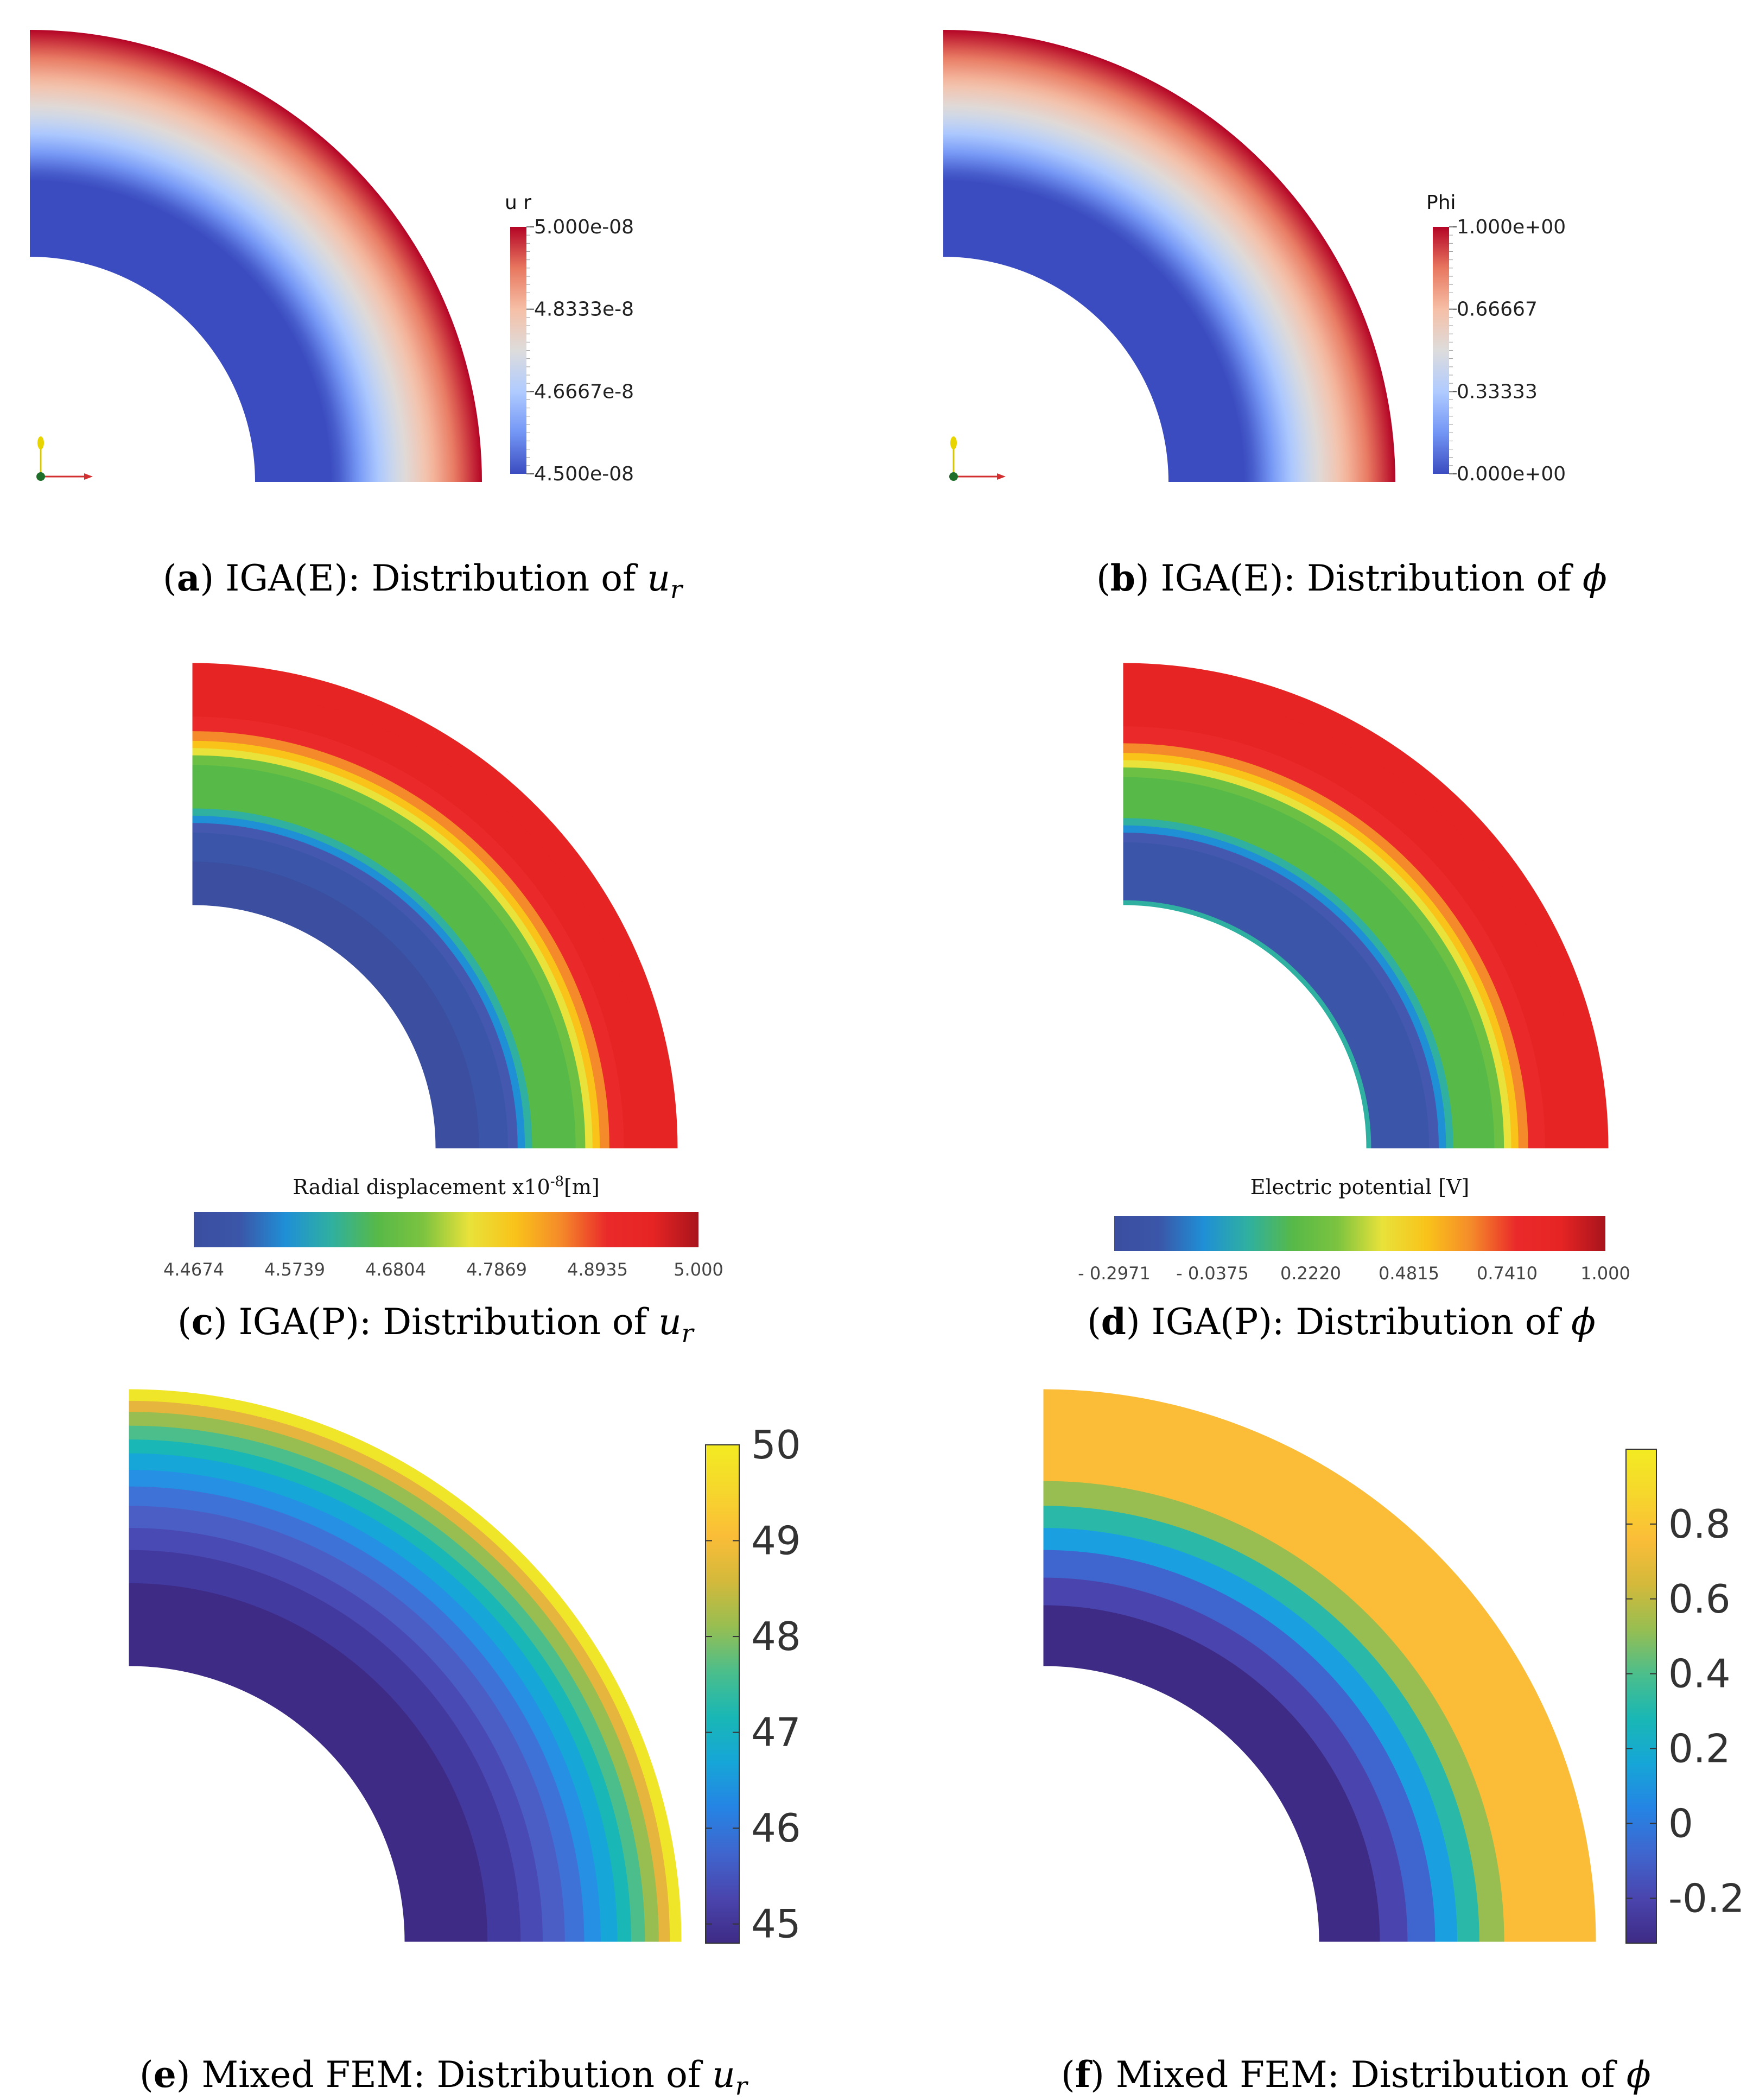 The height and width of the screenshot is (2100, 1753). I want to click on colorbar-tick-label: 0.8, so click(1699, 1524).